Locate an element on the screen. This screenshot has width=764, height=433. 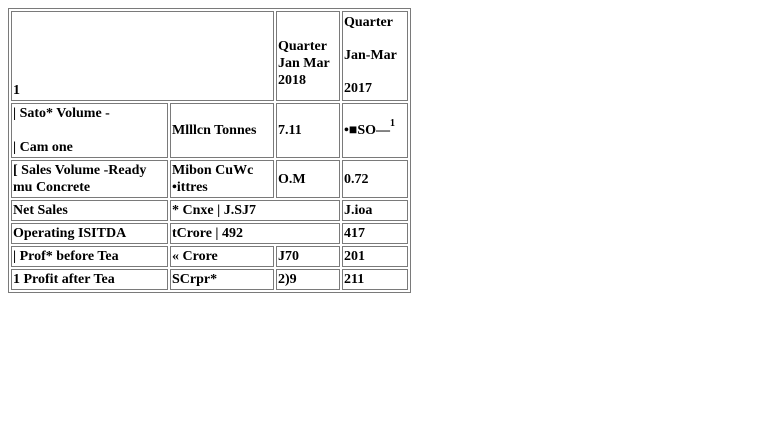
row-unit-value-net-sales: * Cnxe | J.SJ7 is located at coordinates (255, 210).